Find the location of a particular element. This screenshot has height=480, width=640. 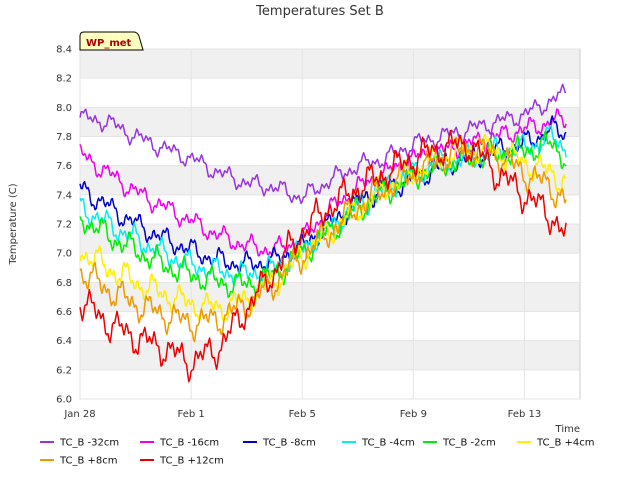

legend-item: TC_B -2cm is located at coordinates (459, 443).